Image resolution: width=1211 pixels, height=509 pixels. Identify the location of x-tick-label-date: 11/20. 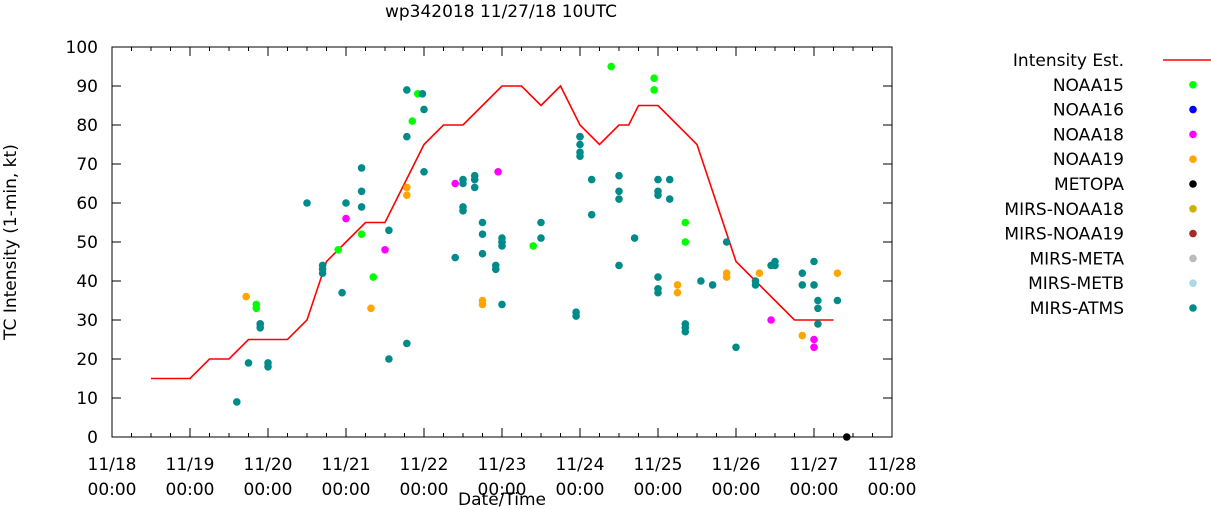
(268, 465).